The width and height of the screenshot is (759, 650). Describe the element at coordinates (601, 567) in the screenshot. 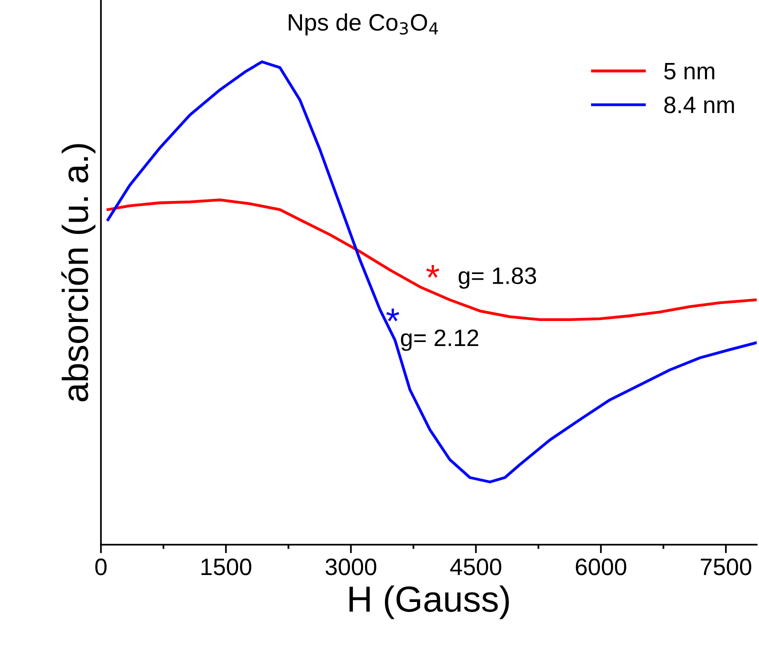

I see `x-tick-label: 6000` at that location.